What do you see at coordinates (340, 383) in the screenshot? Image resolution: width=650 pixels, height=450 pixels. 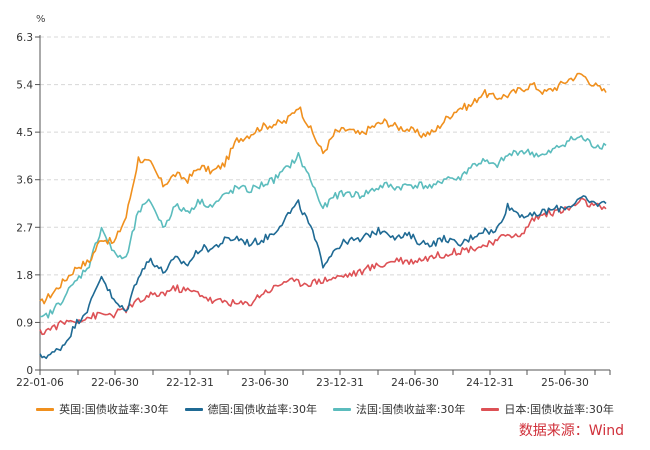 I see `x-tick-label: 23-12-31` at bounding box center [340, 383].